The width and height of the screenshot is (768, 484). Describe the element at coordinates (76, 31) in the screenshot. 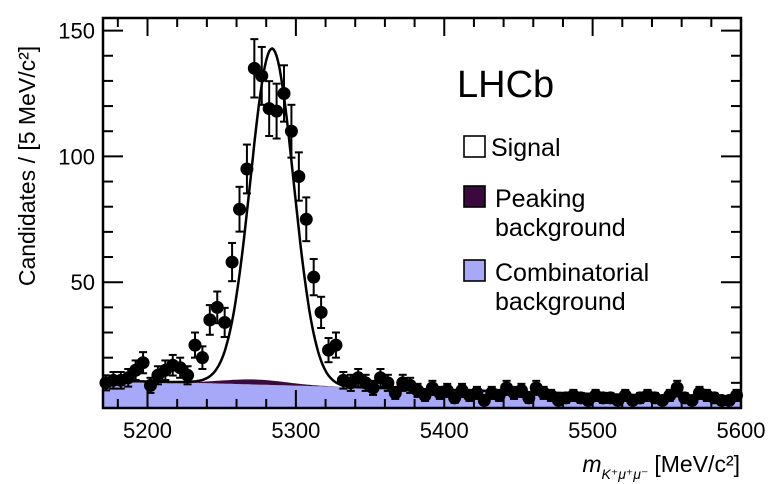

I see `y-tick-label: 150` at that location.